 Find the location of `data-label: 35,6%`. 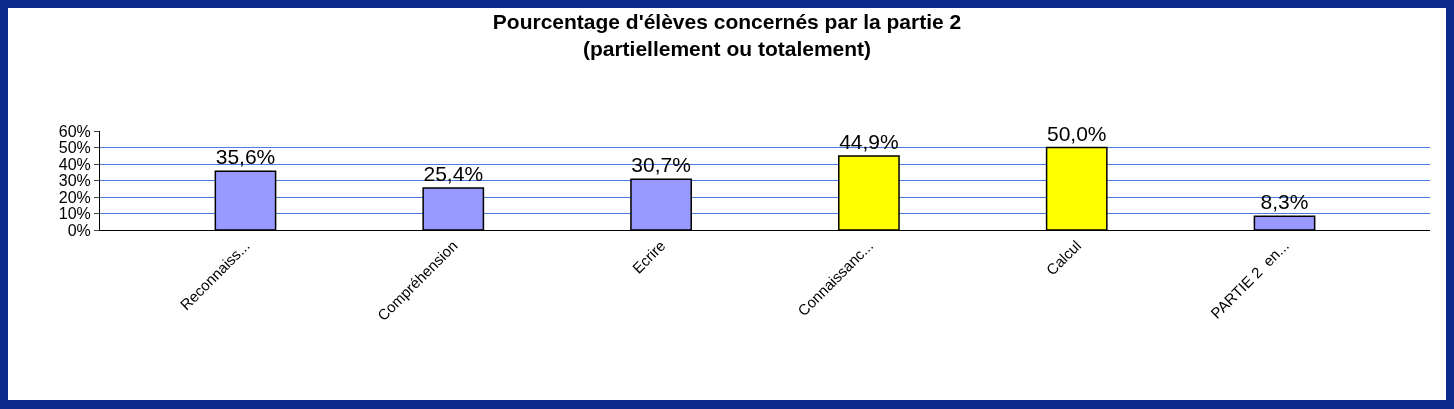

data-label: 35,6% is located at coordinates (245, 157).